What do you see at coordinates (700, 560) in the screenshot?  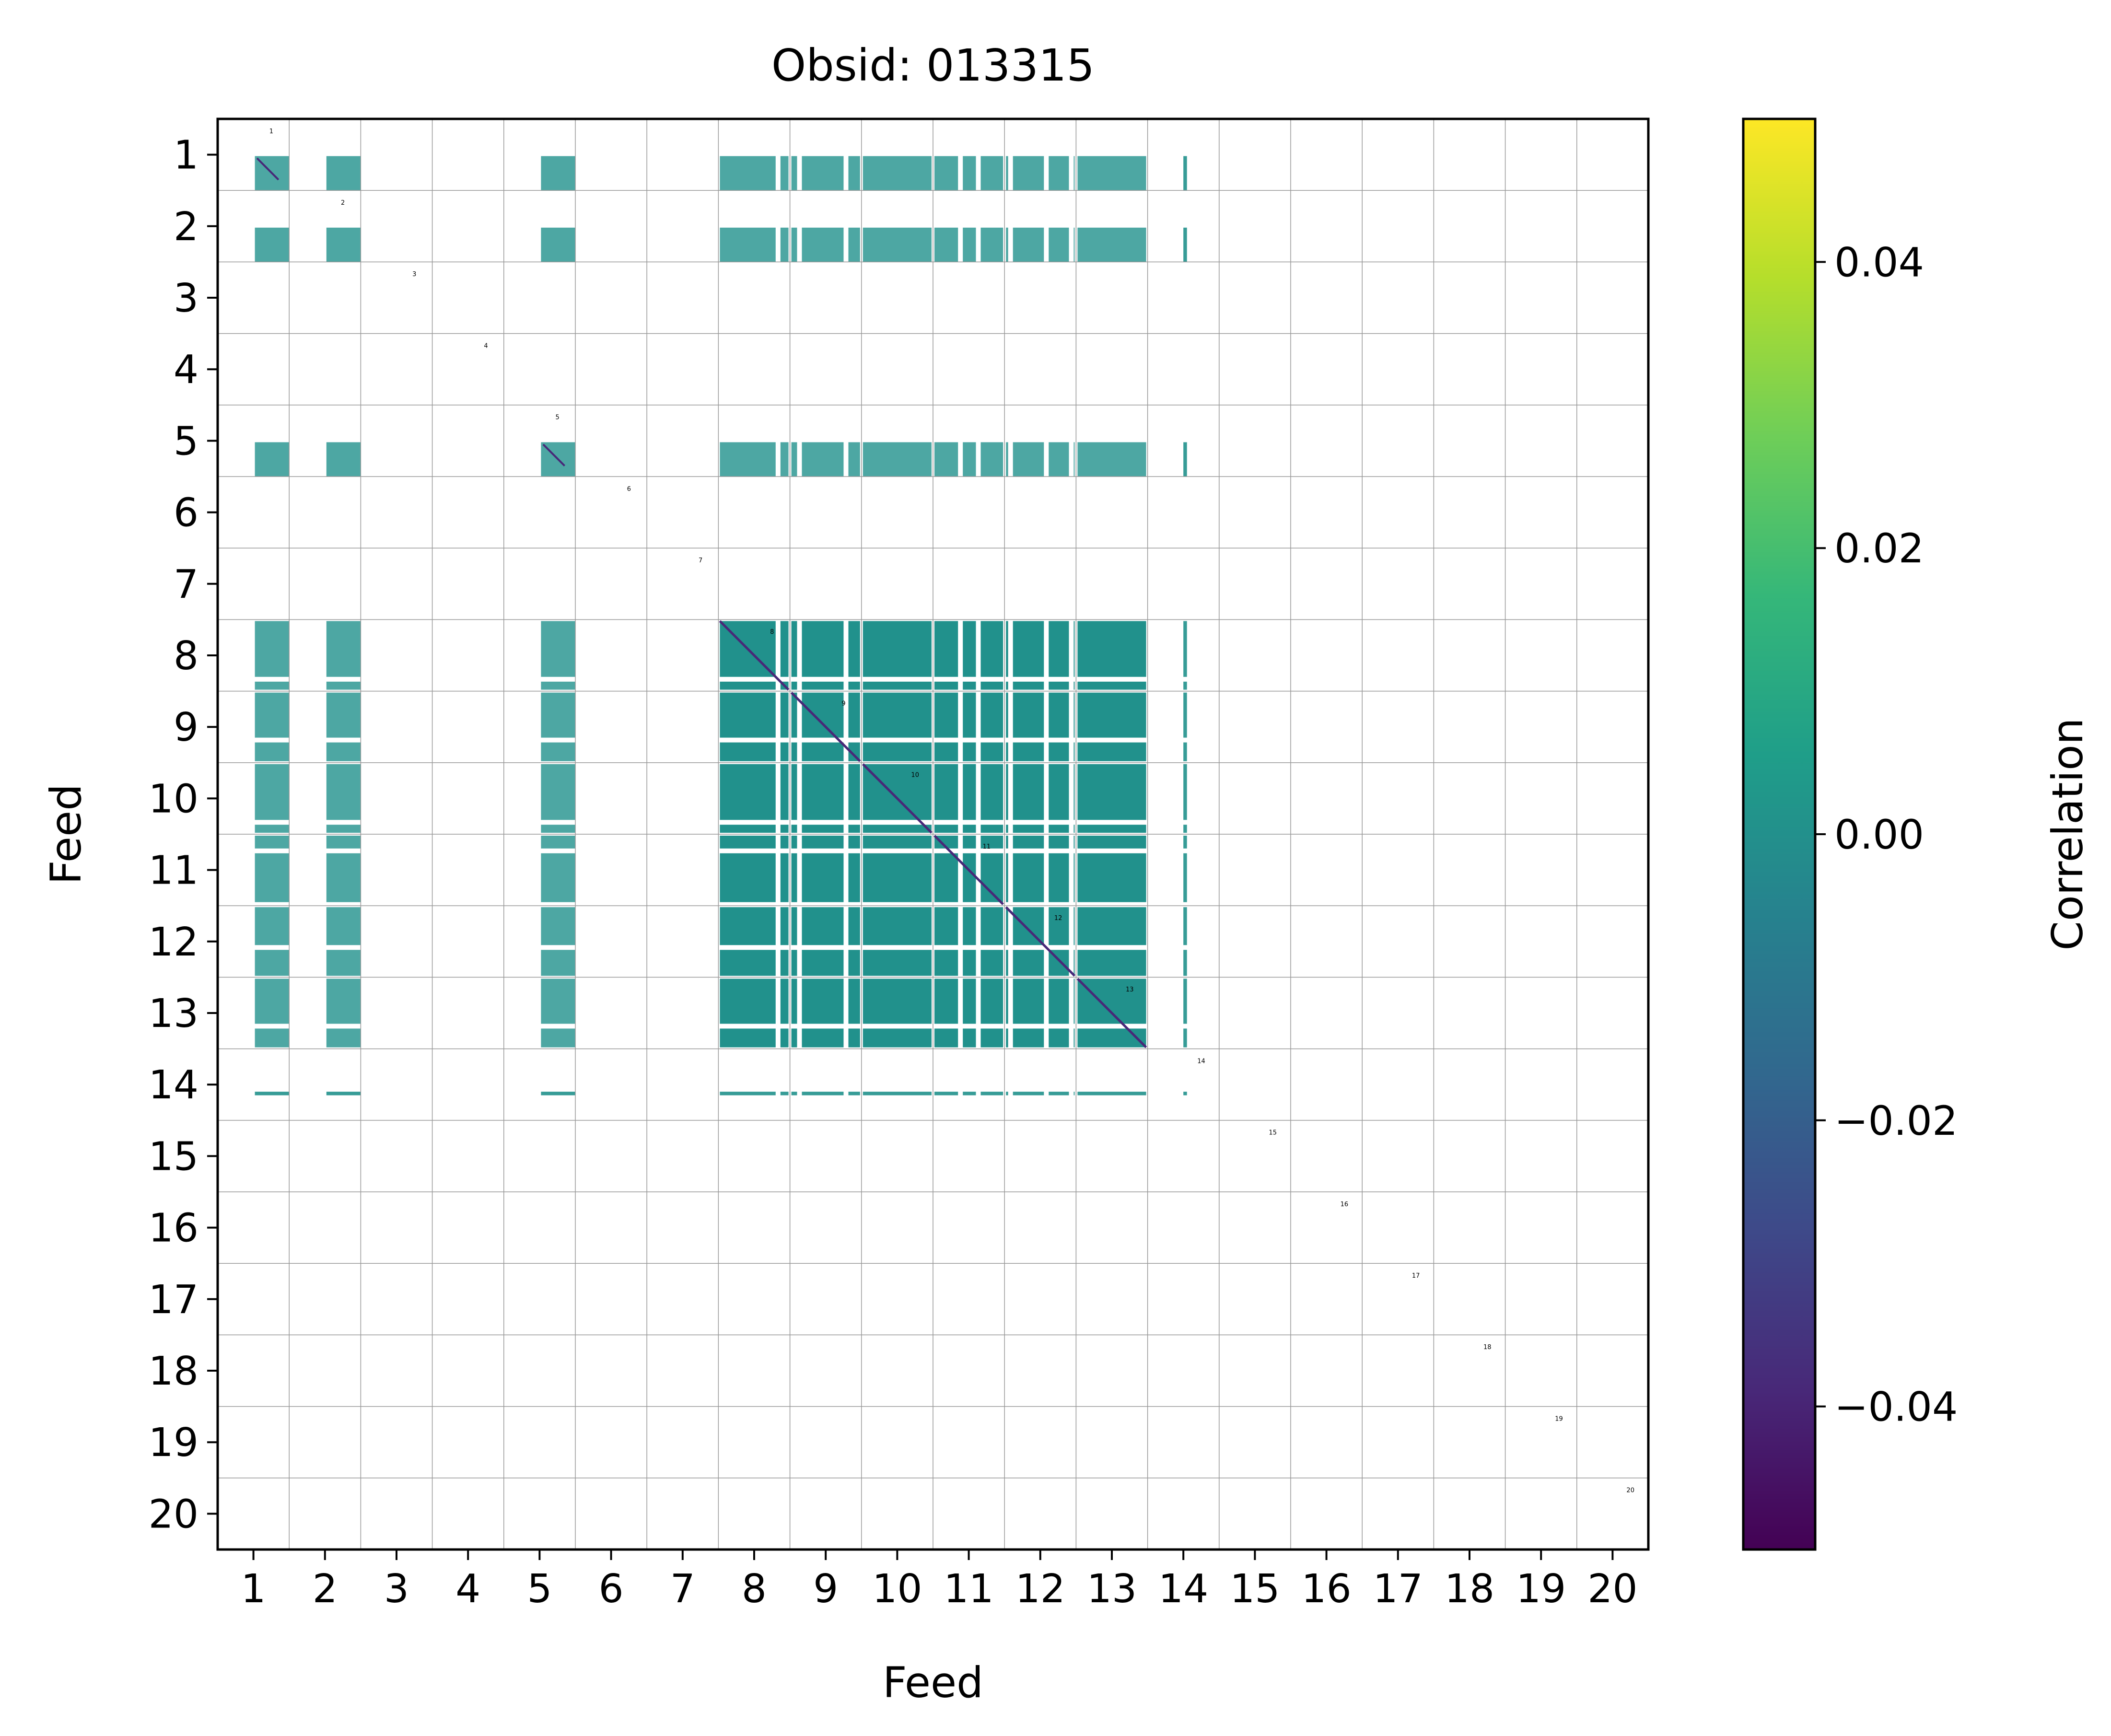 I see `feed-block-label: 7` at bounding box center [700, 560].